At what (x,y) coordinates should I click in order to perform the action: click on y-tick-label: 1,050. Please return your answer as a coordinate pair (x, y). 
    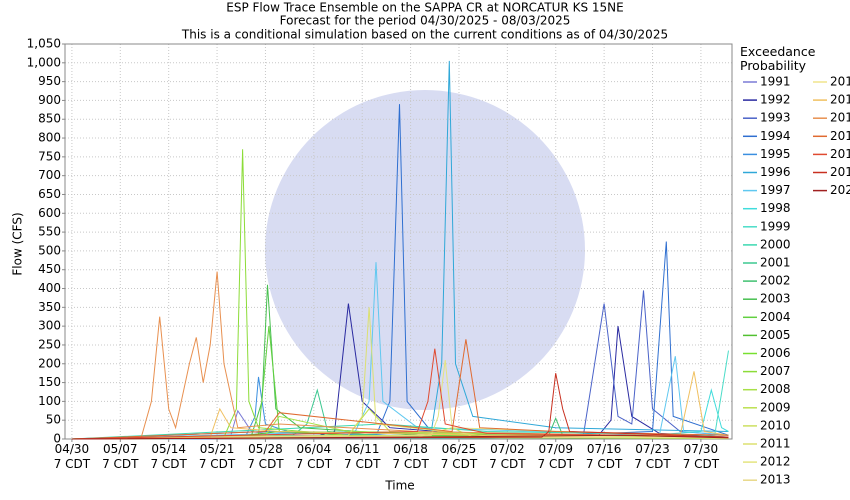
    Looking at the image, I should click on (44, 44).